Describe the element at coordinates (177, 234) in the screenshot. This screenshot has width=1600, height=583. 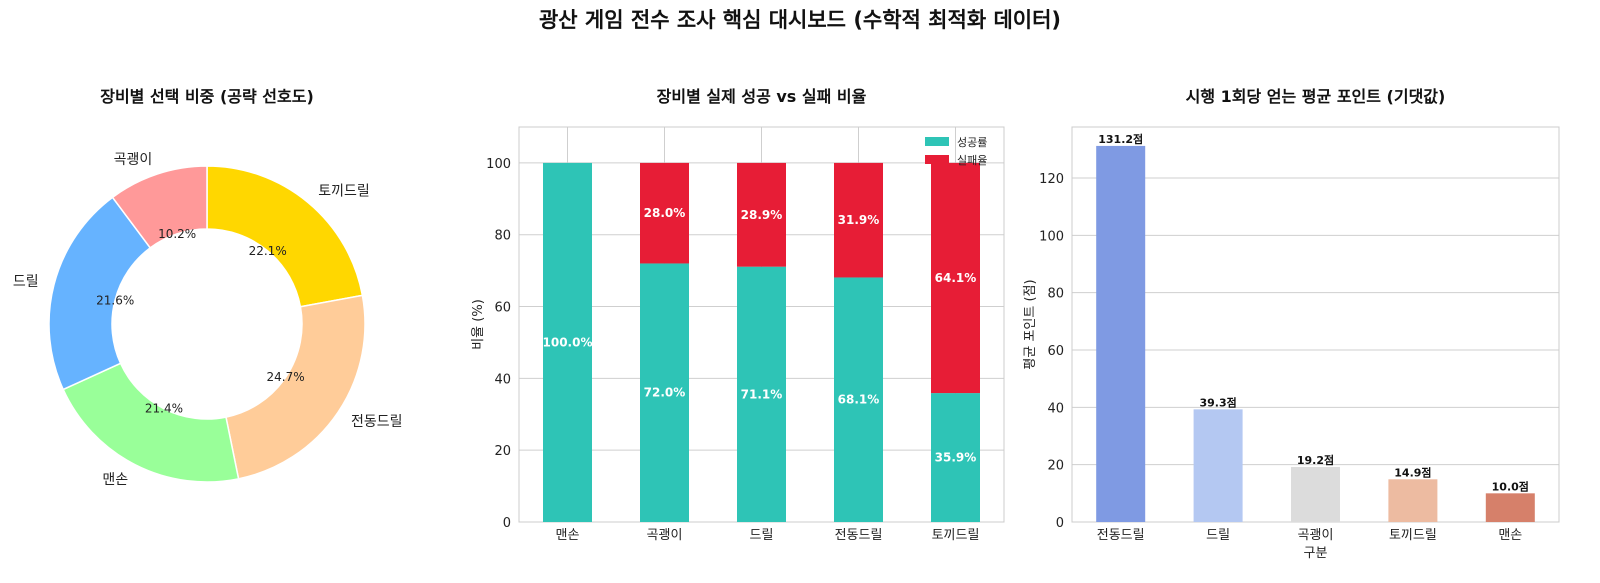
I see `donut-pct-label-5: 10.2%` at that location.